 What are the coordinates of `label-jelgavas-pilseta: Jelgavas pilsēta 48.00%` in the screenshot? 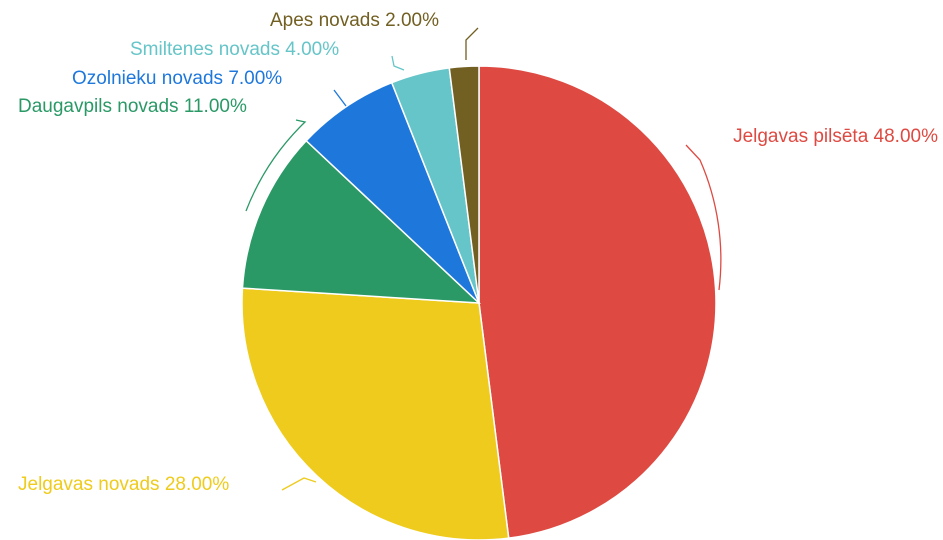 It's located at (835, 136).